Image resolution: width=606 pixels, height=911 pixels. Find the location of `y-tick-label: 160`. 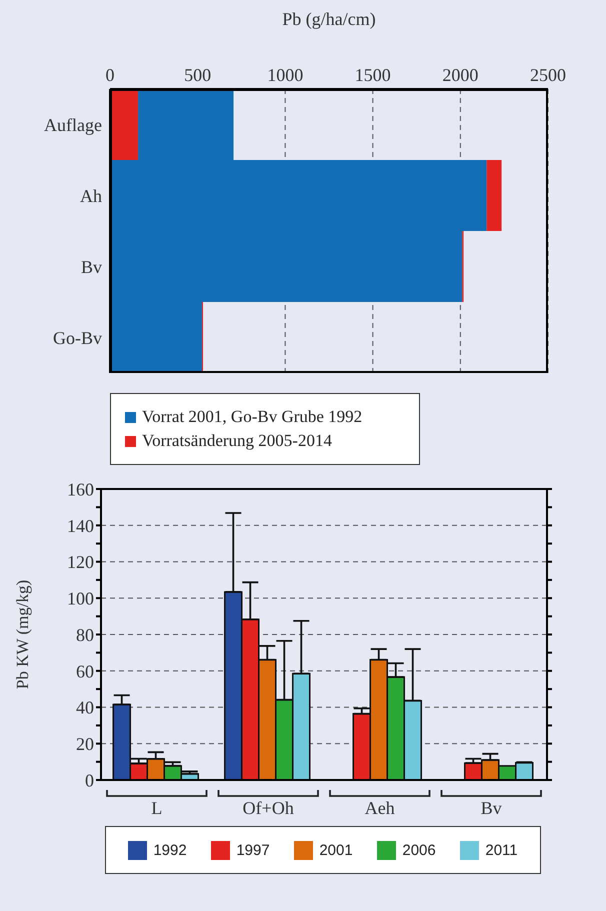

y-tick-label: 160 is located at coordinates (80, 489).